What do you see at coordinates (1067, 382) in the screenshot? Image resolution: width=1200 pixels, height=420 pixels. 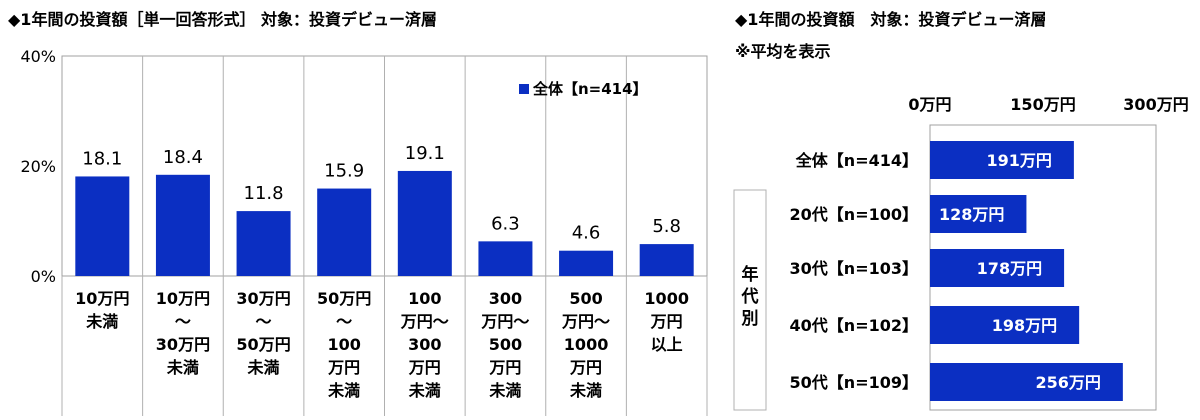 I see `data-label: 256万円` at bounding box center [1067, 382].